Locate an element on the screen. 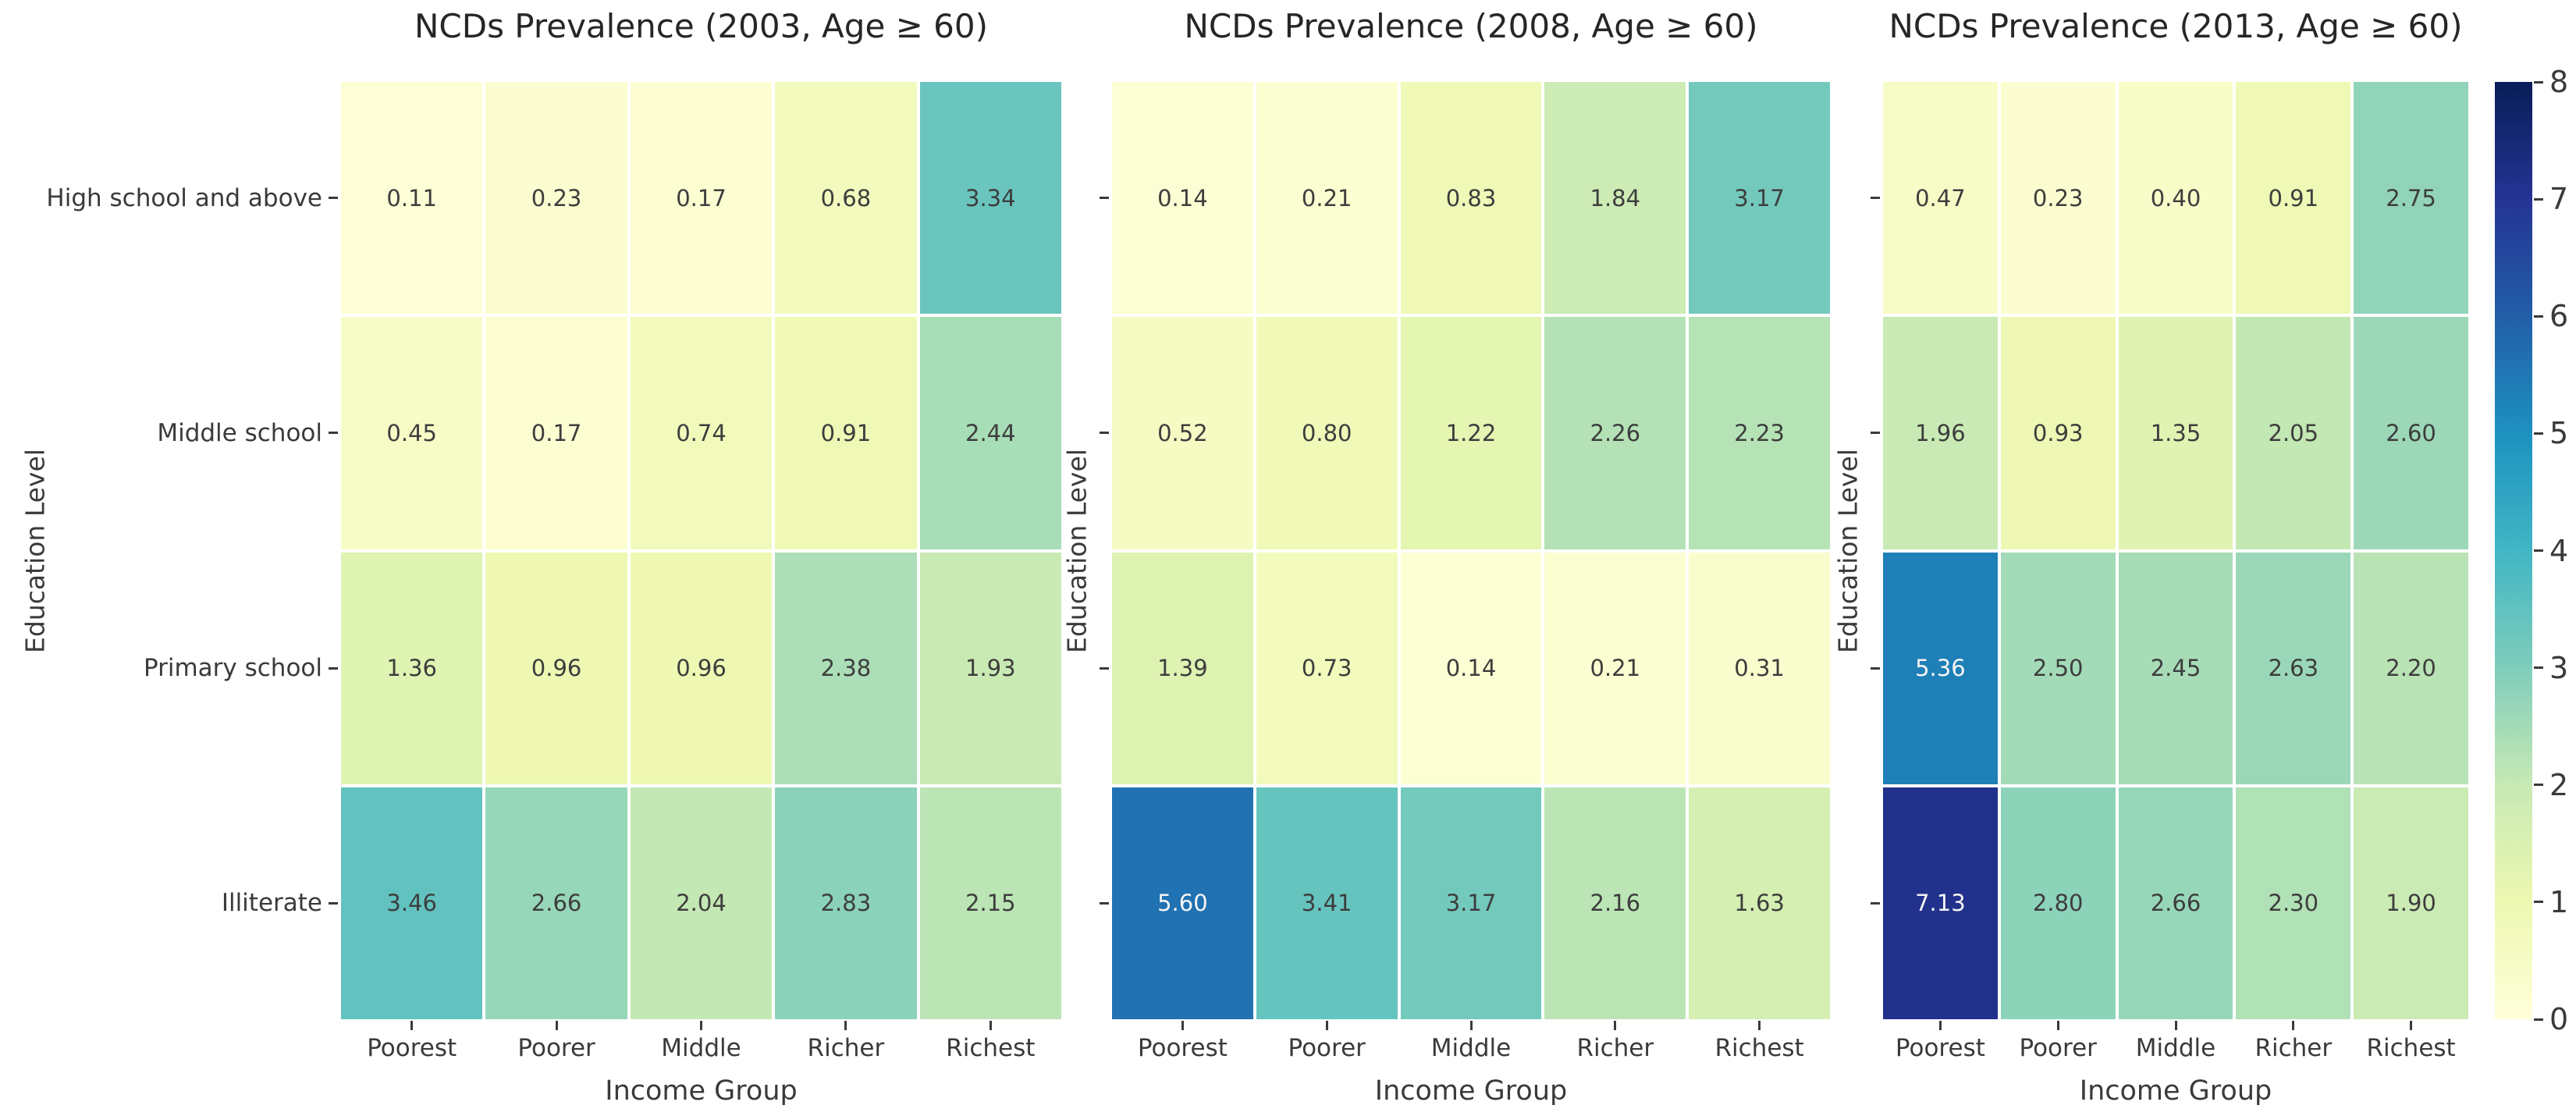  y-tick-label: Primary school is located at coordinates (233, 668).